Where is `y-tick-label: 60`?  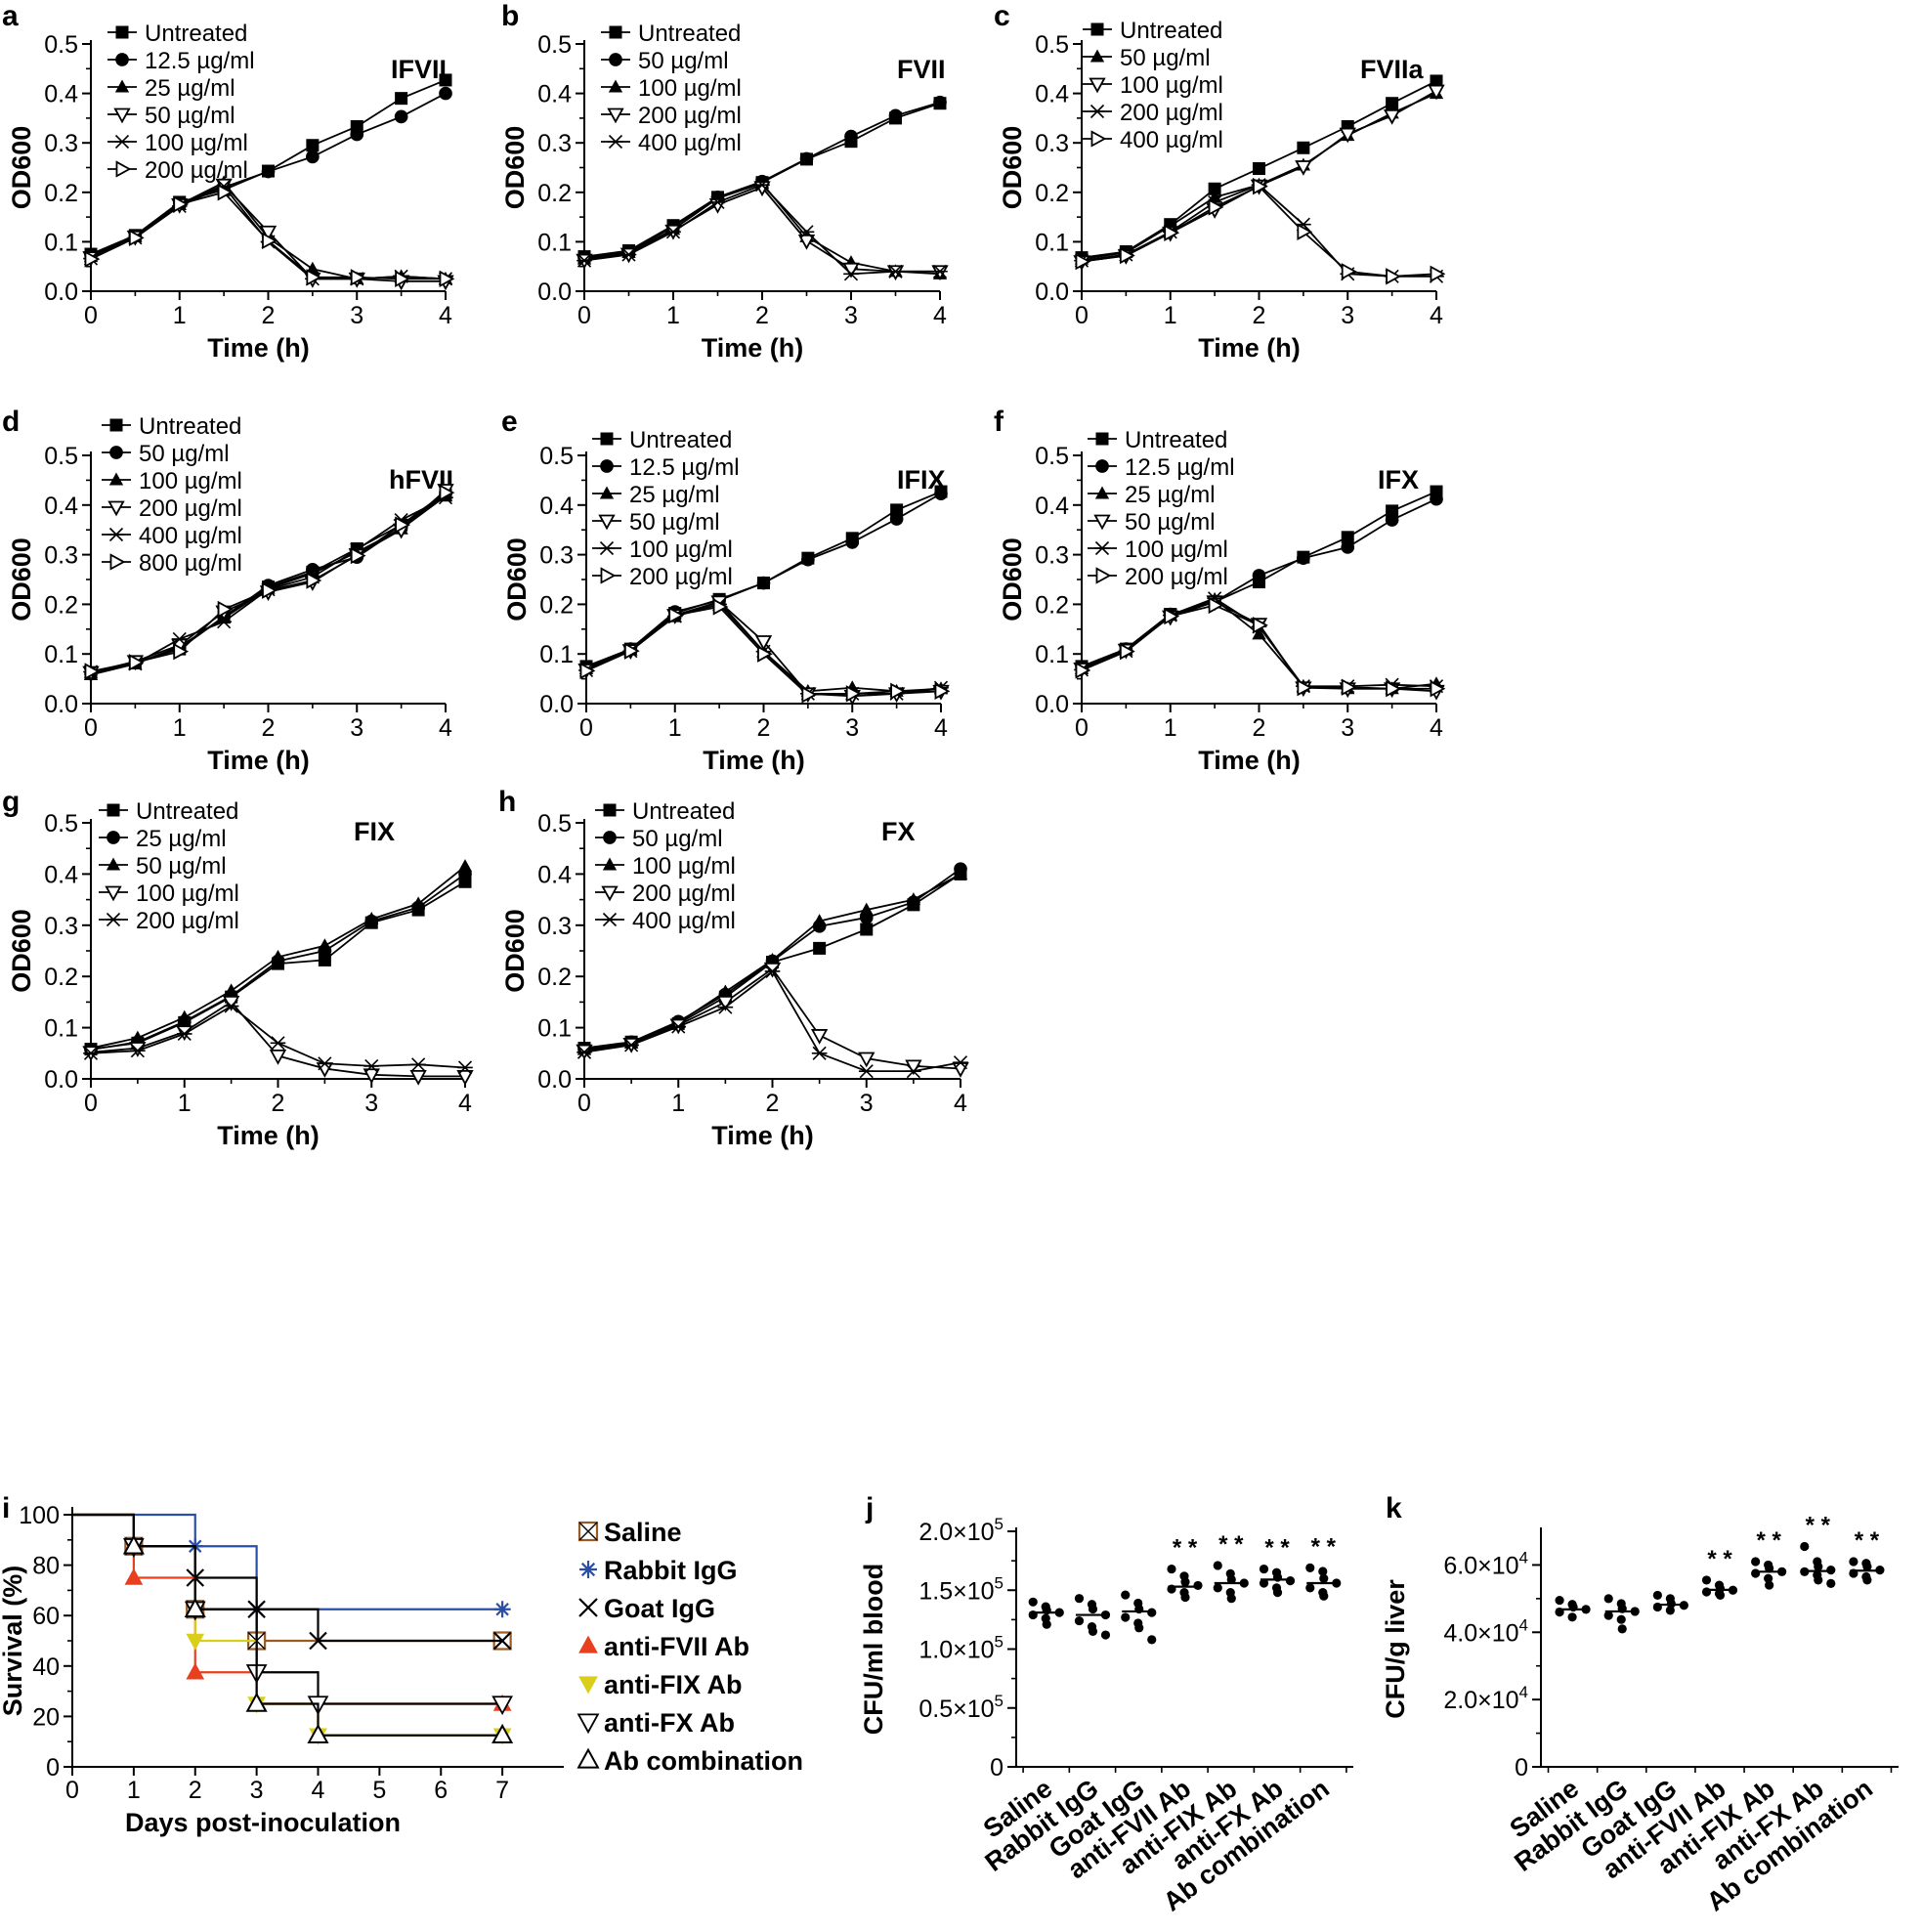
y-tick-label: 60 is located at coordinates (46, 1617).